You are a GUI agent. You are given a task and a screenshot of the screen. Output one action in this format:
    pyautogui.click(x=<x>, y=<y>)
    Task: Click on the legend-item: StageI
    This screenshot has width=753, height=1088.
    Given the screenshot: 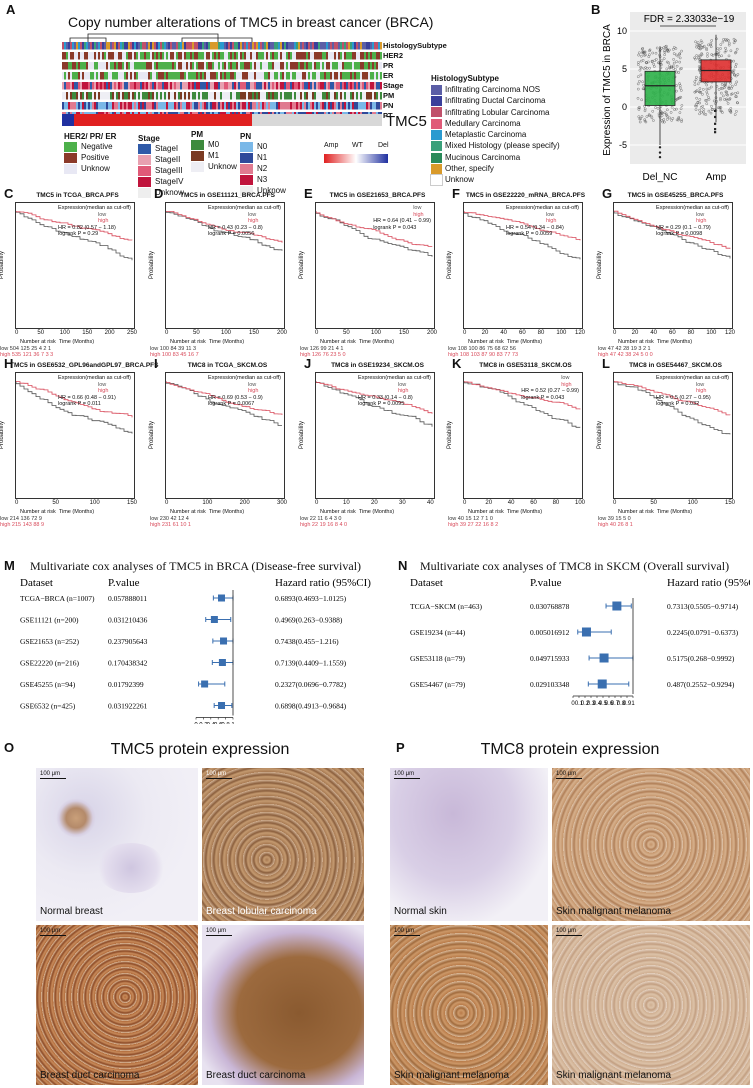 What is the action you would take?
    pyautogui.click(x=161, y=148)
    